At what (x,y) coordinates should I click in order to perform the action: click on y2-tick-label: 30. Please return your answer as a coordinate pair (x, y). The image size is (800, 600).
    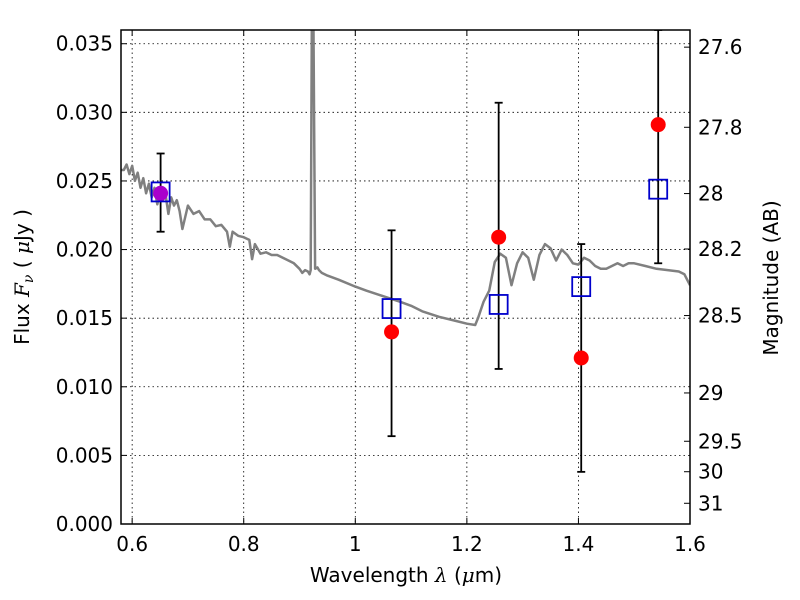
    Looking at the image, I should click on (710, 472).